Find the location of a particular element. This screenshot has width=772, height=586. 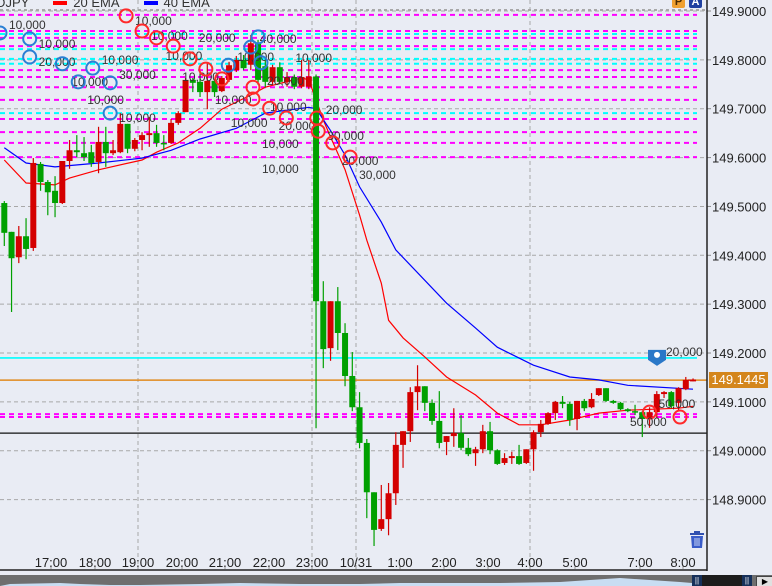

ema40-swatch is located at coordinates (150, 2).